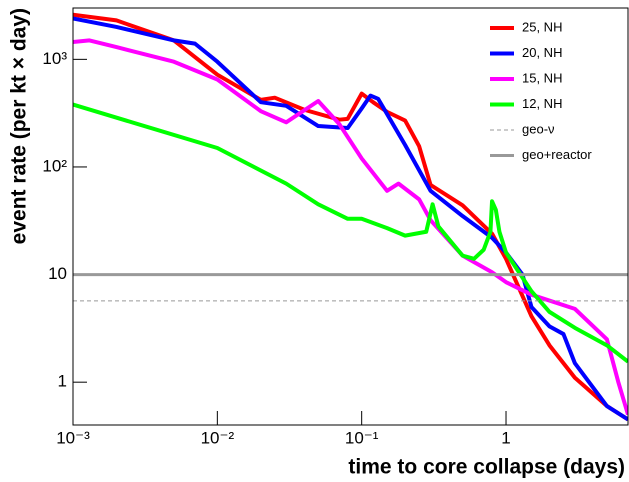 The image size is (629, 482). What do you see at coordinates (54, 58) in the screenshot?
I see `y-tick-label: 10³` at bounding box center [54, 58].